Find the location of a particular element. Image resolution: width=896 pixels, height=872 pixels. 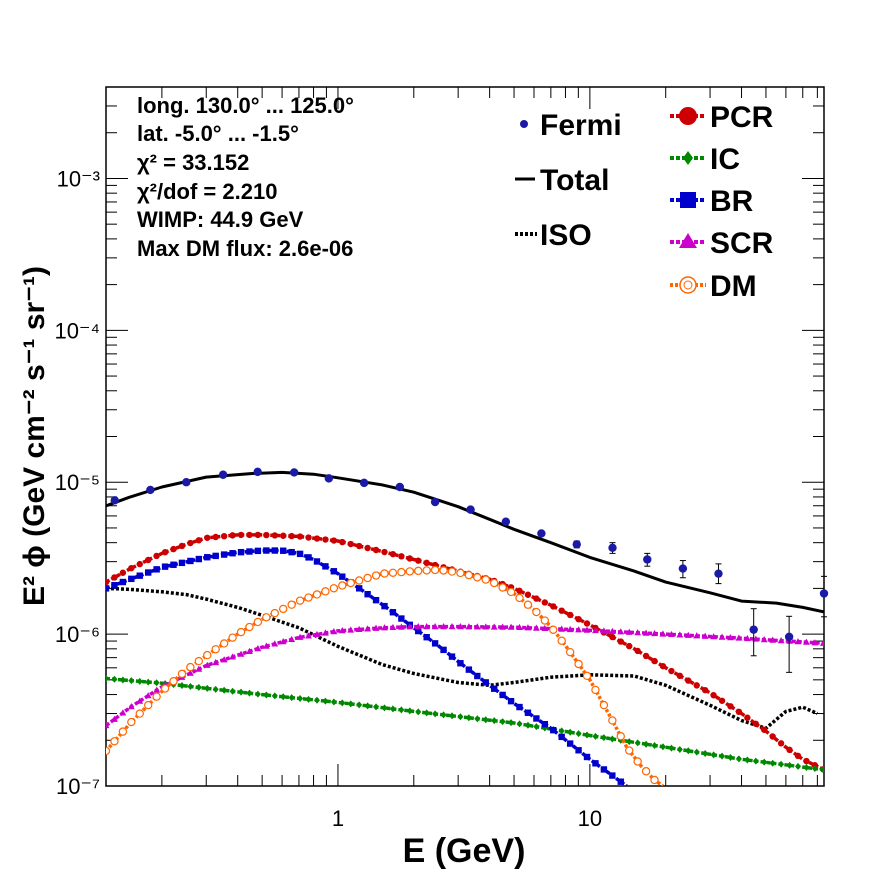

series-total is located at coordinates (465, 542).